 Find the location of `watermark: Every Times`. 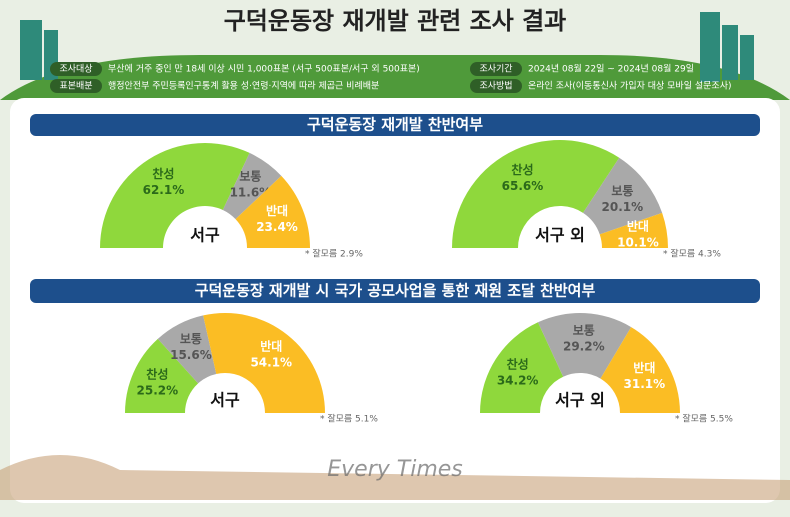

watermark: Every Times is located at coordinates (395, 469).